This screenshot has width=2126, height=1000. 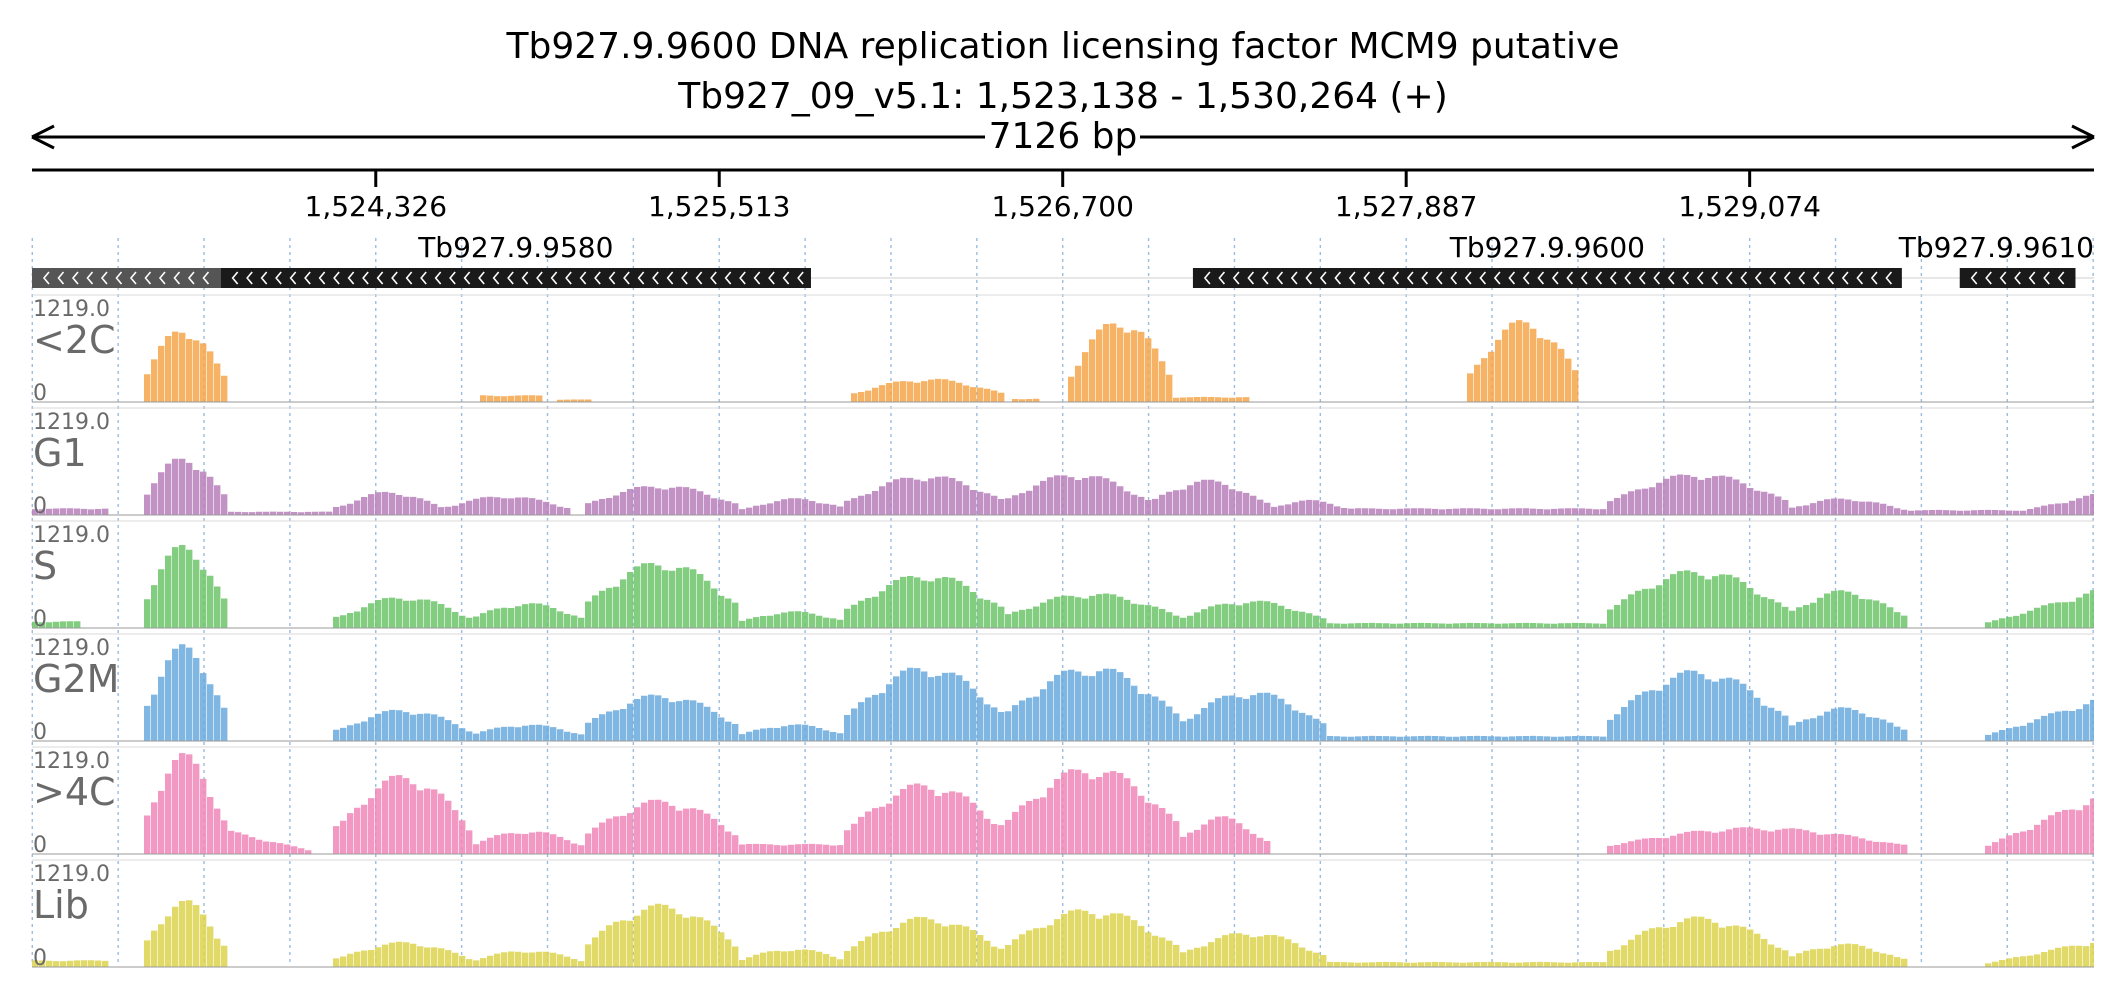 What do you see at coordinates (1996, 247) in the screenshot?
I see `gene-label: Tb927.9.9610` at bounding box center [1996, 247].